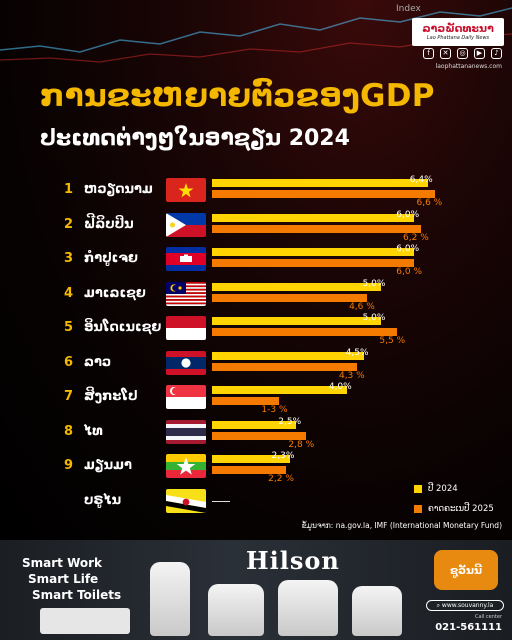  Describe the element at coordinates (118, 189) in the screenshot. I see `country-name: ຫວຽດນາມ` at that location.